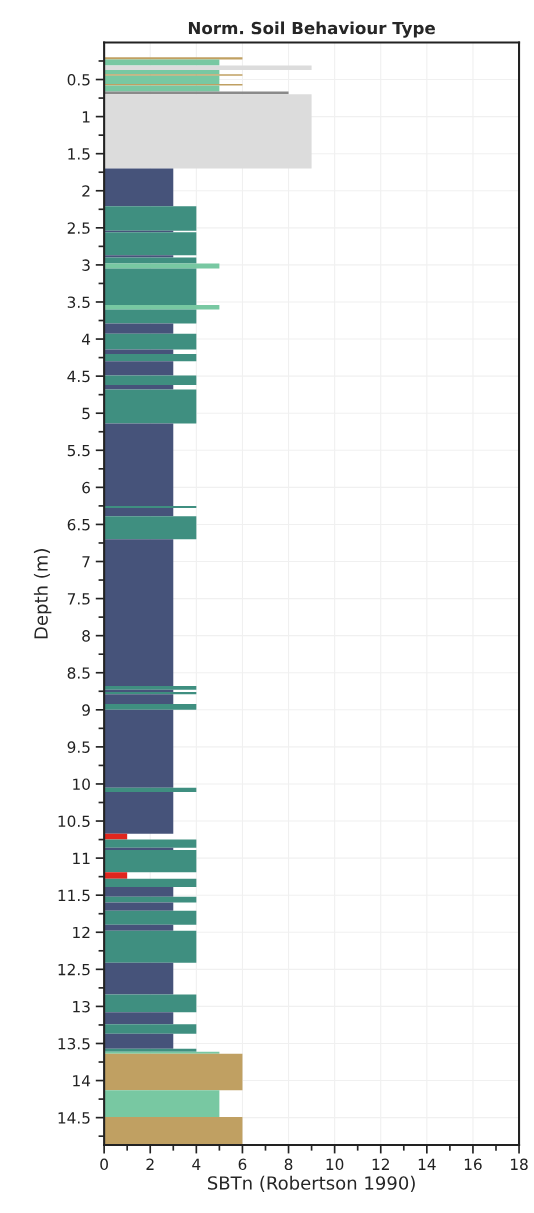 The height and width of the screenshot is (1213, 534). What do you see at coordinates (82, 1081) in the screenshot?
I see `y-tick-label: 14` at bounding box center [82, 1081].